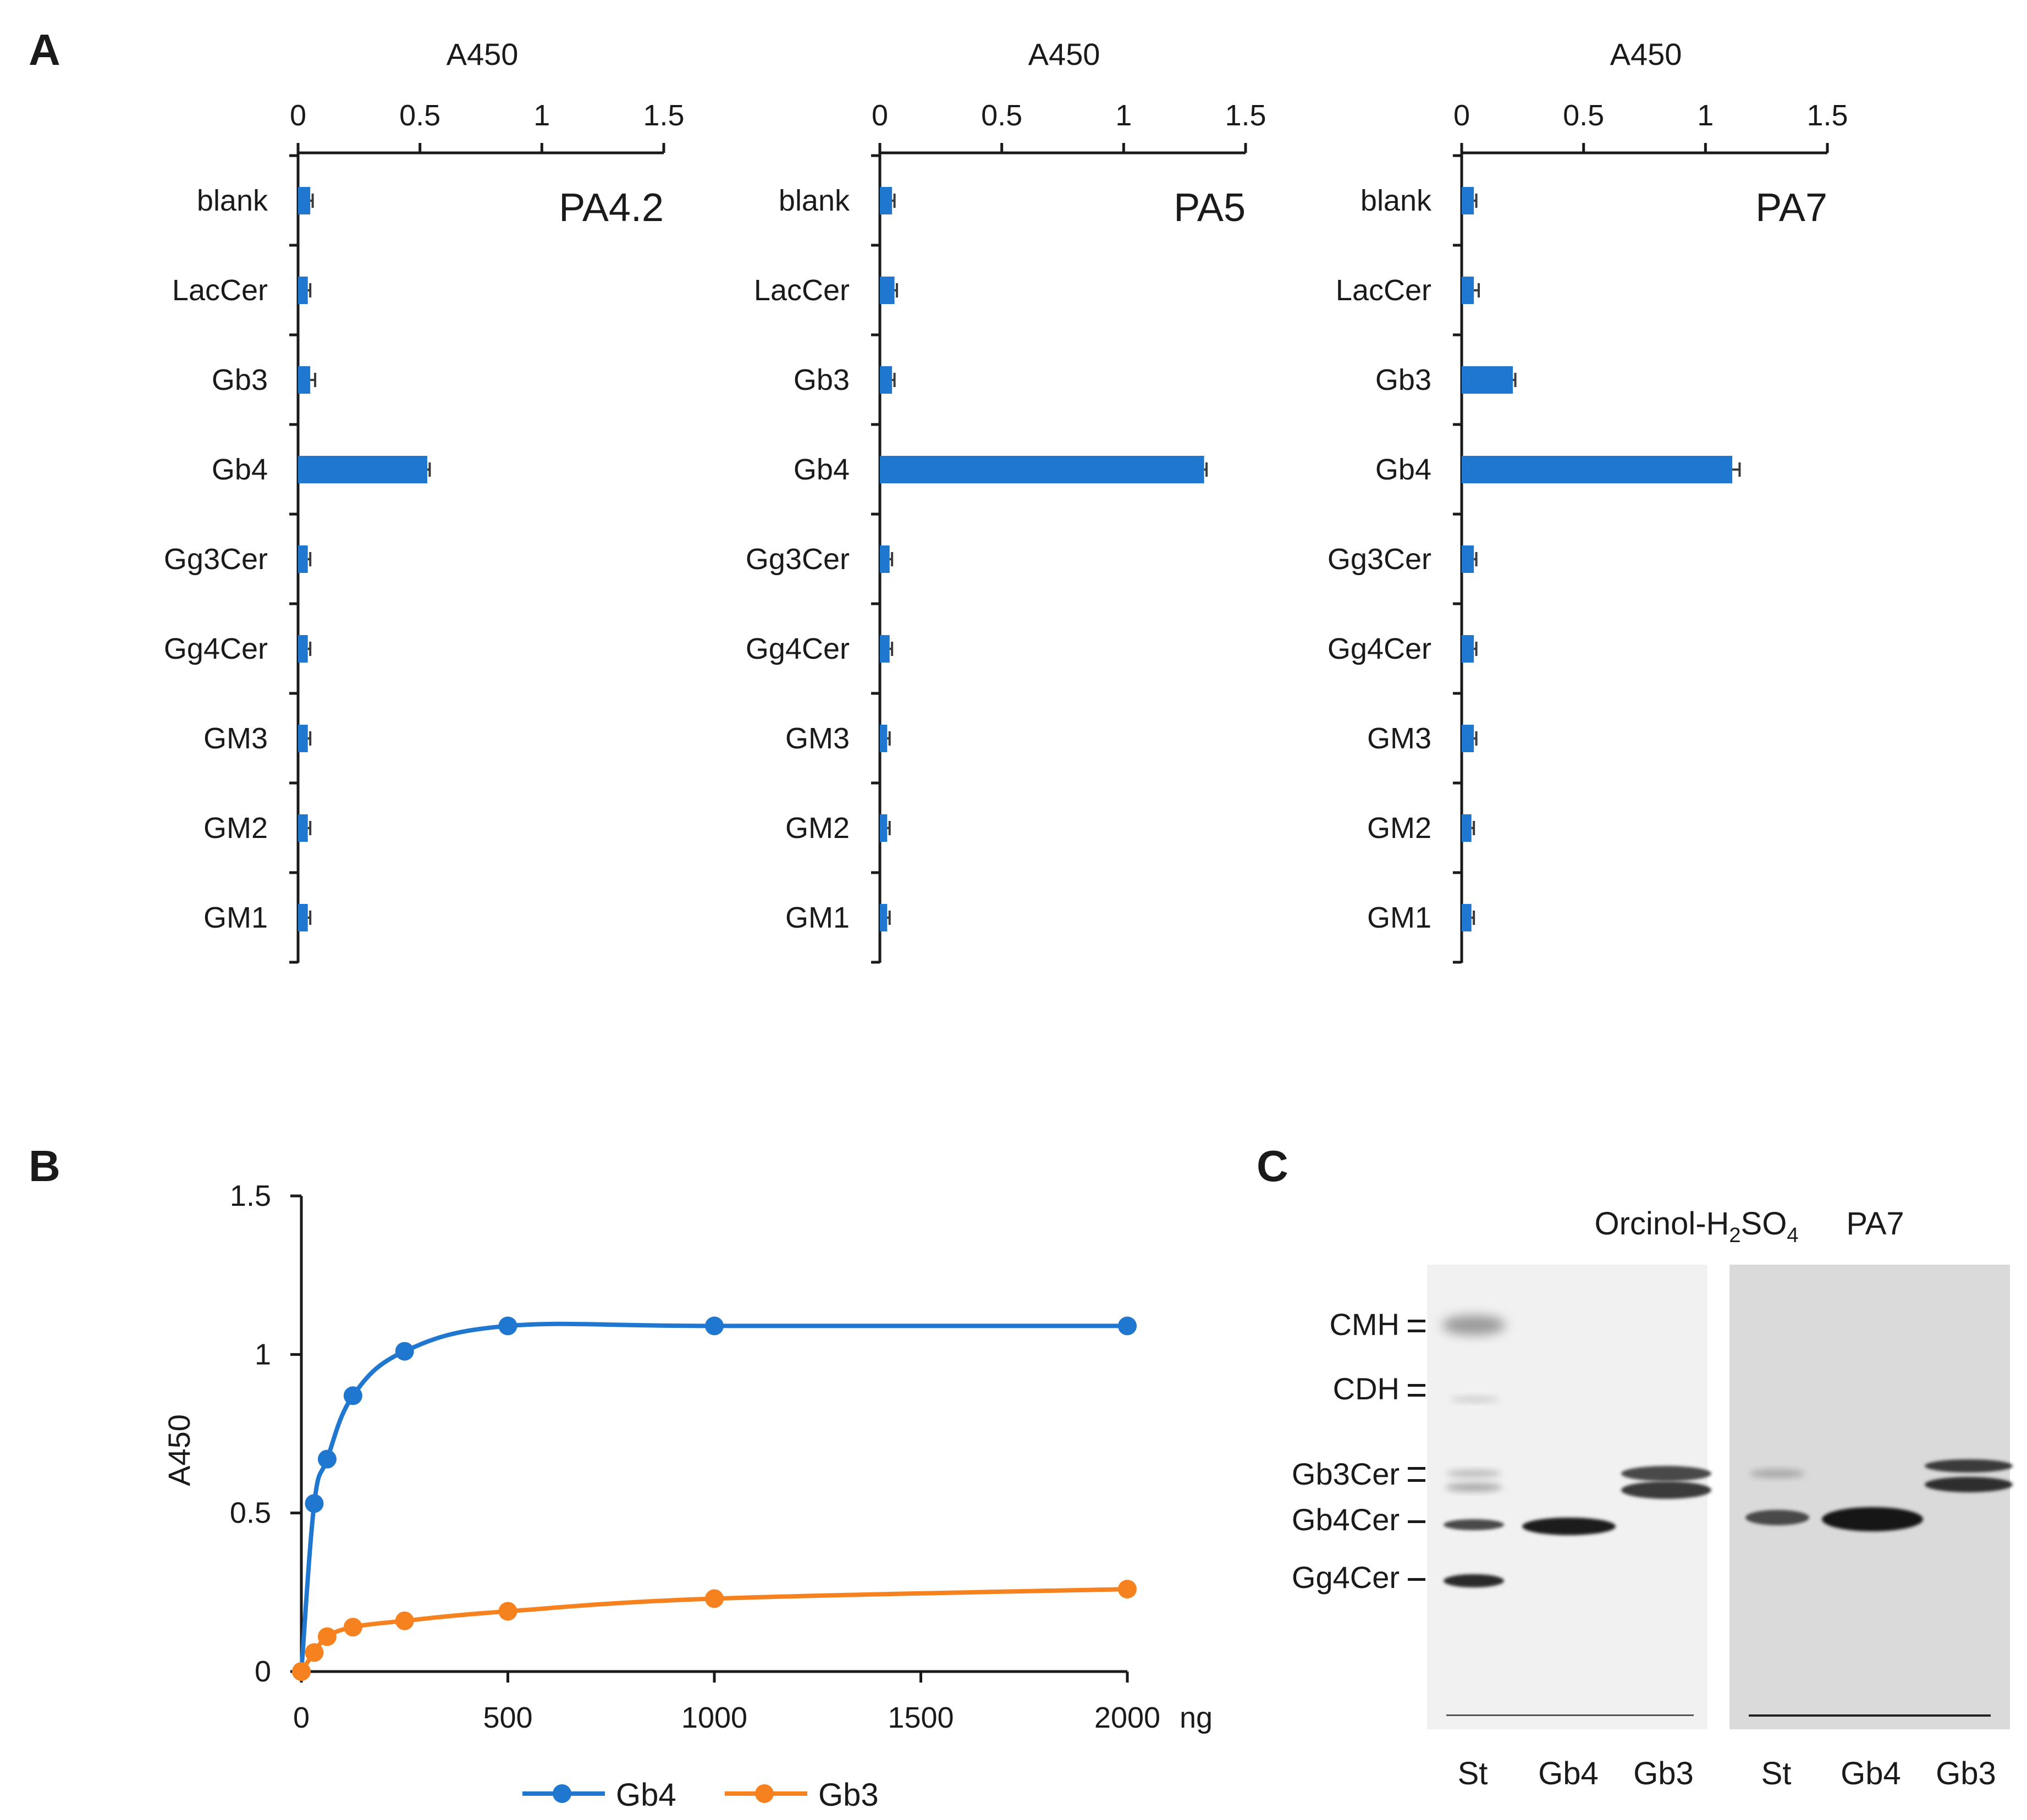  What do you see at coordinates (1346, 1474) in the screenshot?
I see `band-label-gb3cer: Gb3Cer` at bounding box center [1346, 1474].